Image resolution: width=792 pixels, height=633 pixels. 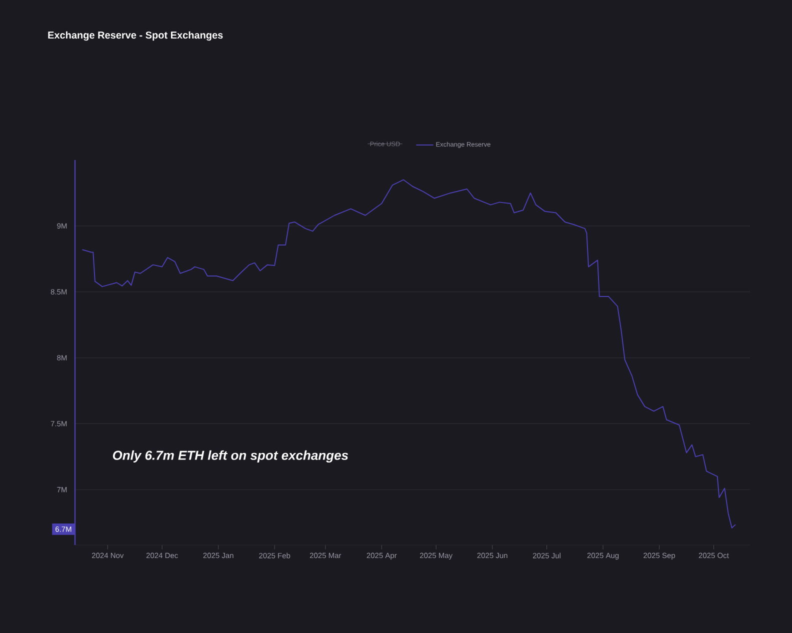 I want to click on annotation: Only 6.7m ETH left on spot exchanges, so click(x=230, y=456).